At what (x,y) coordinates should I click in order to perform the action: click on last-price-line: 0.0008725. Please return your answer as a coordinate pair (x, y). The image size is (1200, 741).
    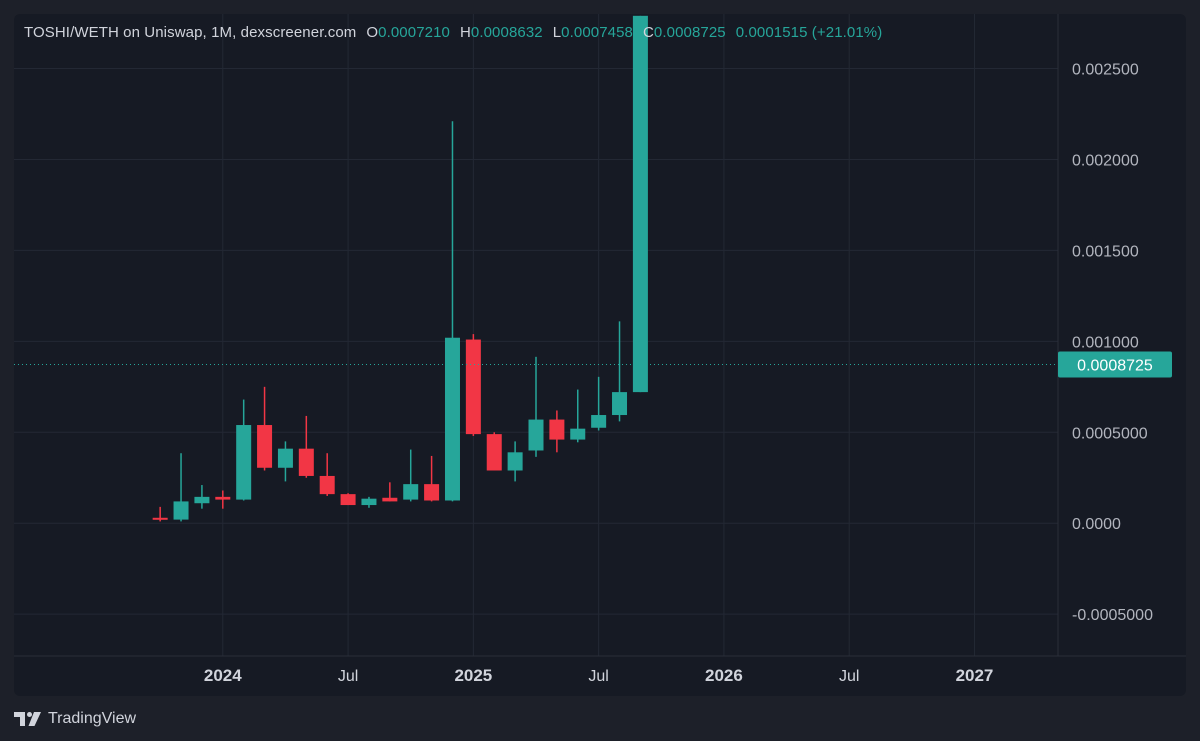
    Looking at the image, I should click on (593, 364).